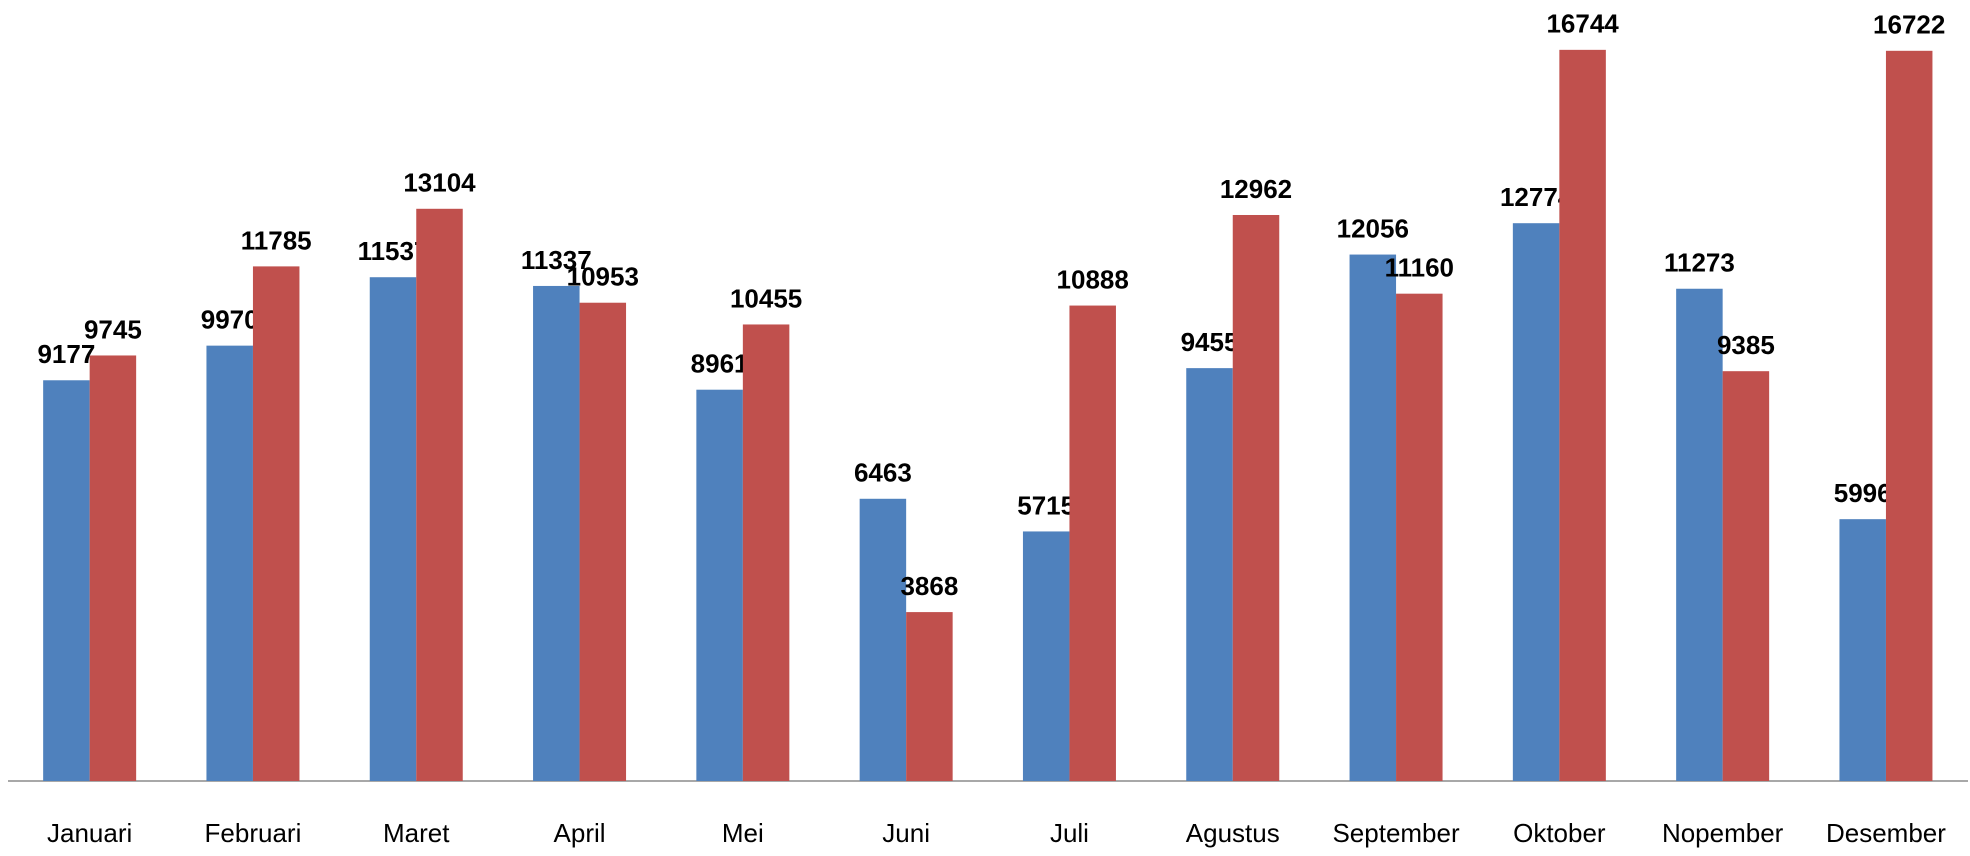  I want to click on x-tick-label: April, so click(580, 833).